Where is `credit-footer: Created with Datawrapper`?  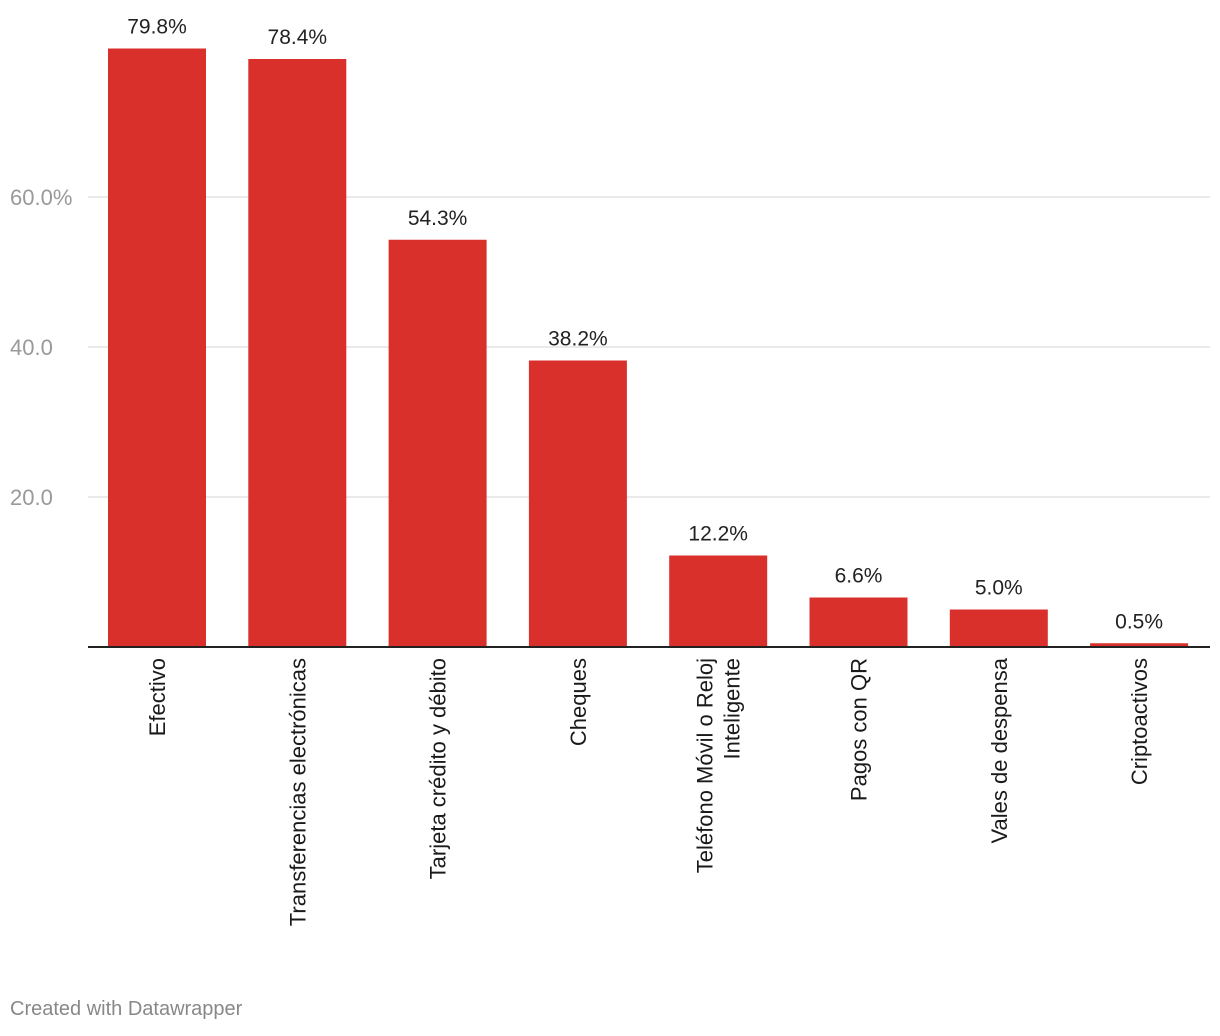 credit-footer: Created with Datawrapper is located at coordinates (126, 1009).